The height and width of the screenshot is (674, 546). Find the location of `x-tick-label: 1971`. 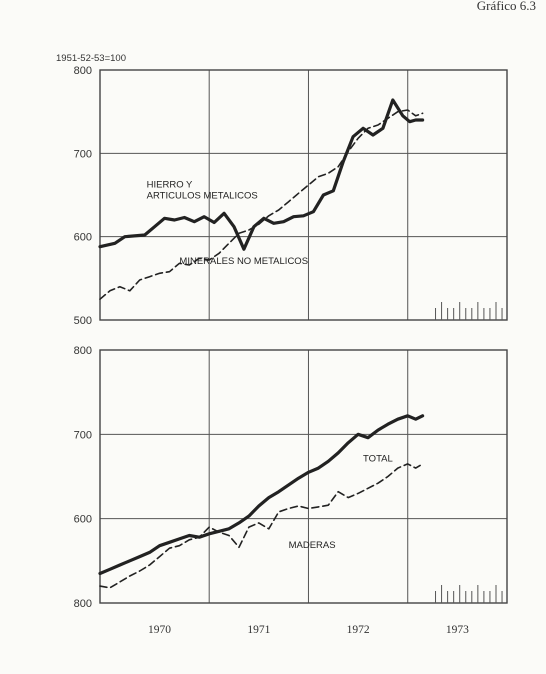

x-tick-label: 1971 is located at coordinates (258, 630).